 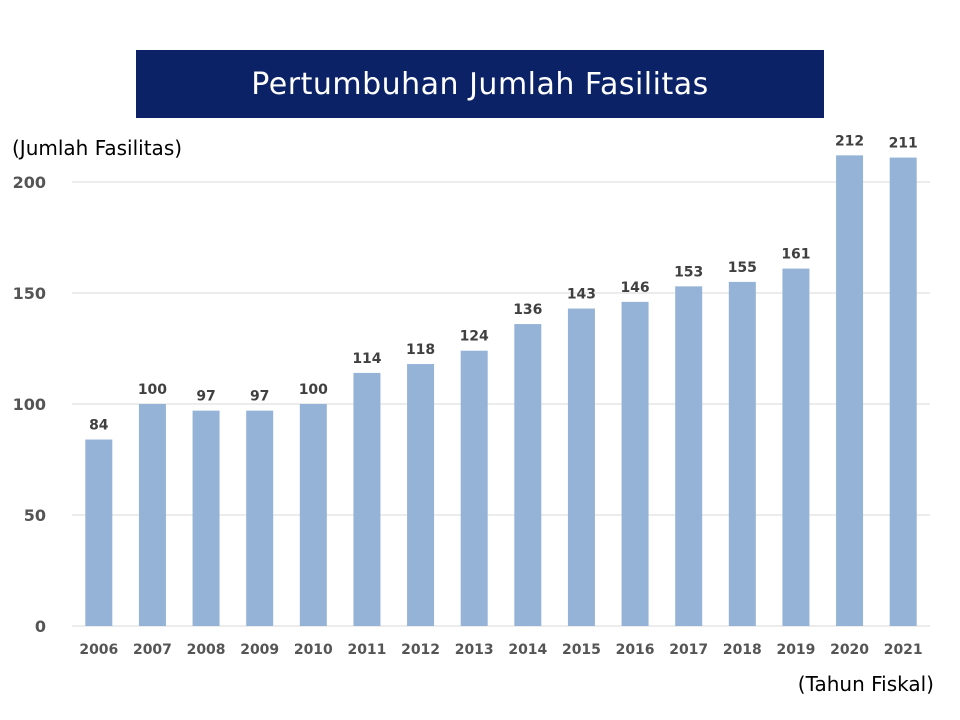 I want to click on x-tick-label-2018: 2018, so click(x=742, y=650).